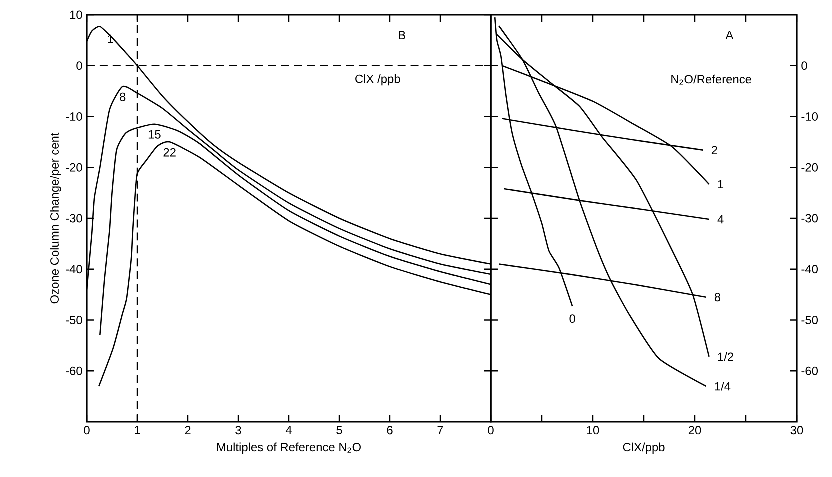  Describe the element at coordinates (726, 357) in the screenshot. I see `series-label: 1/2` at that location.